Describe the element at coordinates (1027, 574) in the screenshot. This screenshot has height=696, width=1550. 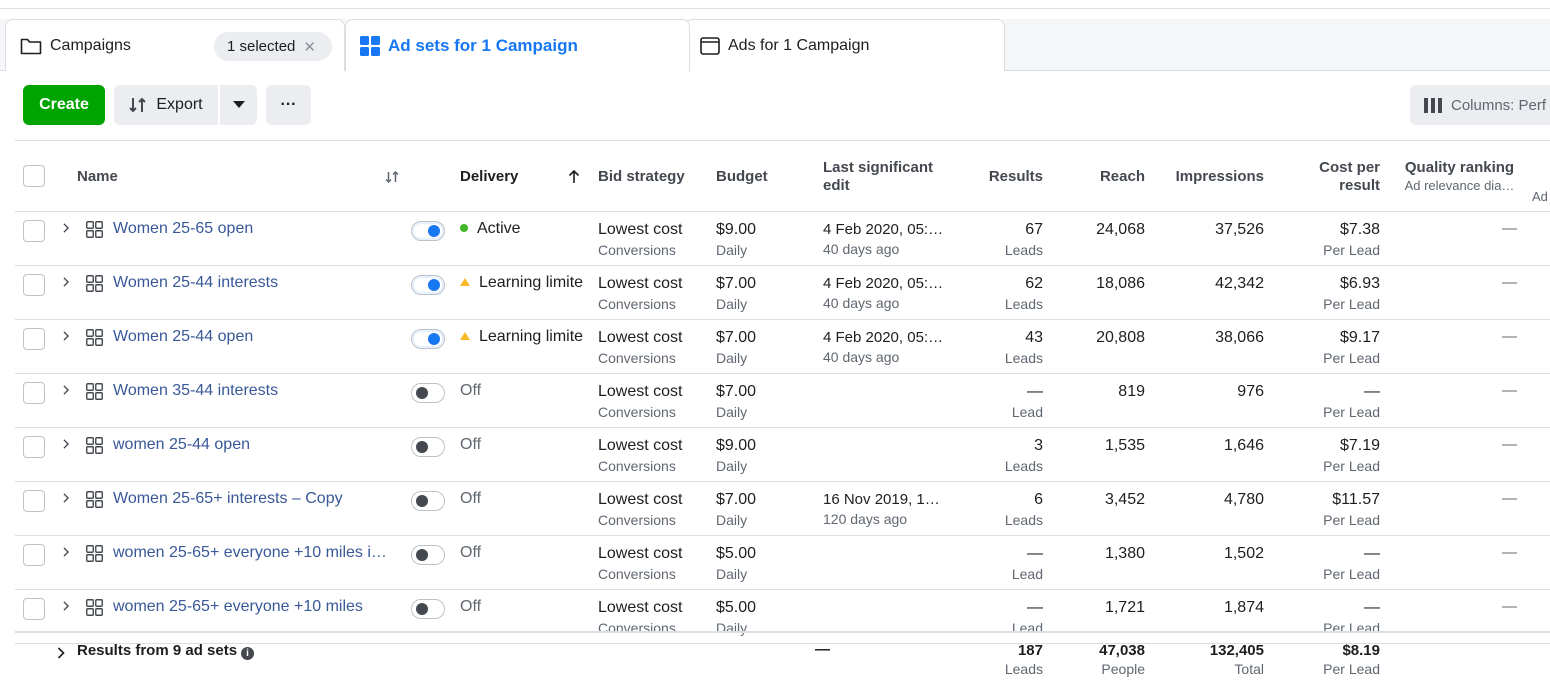
I see `results-sub: Lead` at that location.